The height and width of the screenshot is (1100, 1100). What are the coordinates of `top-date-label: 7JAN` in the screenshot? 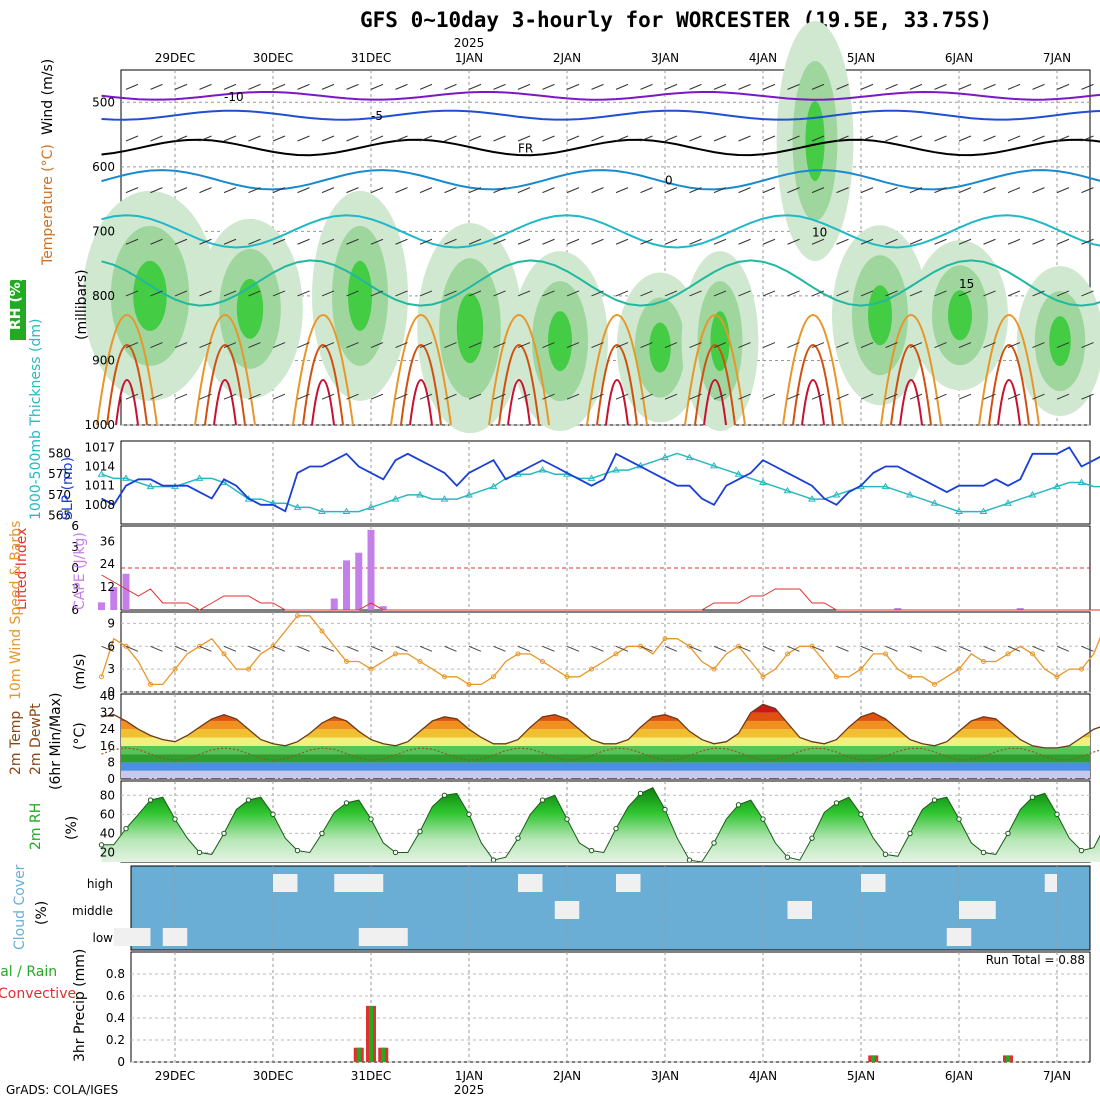 It's located at (1057, 58).